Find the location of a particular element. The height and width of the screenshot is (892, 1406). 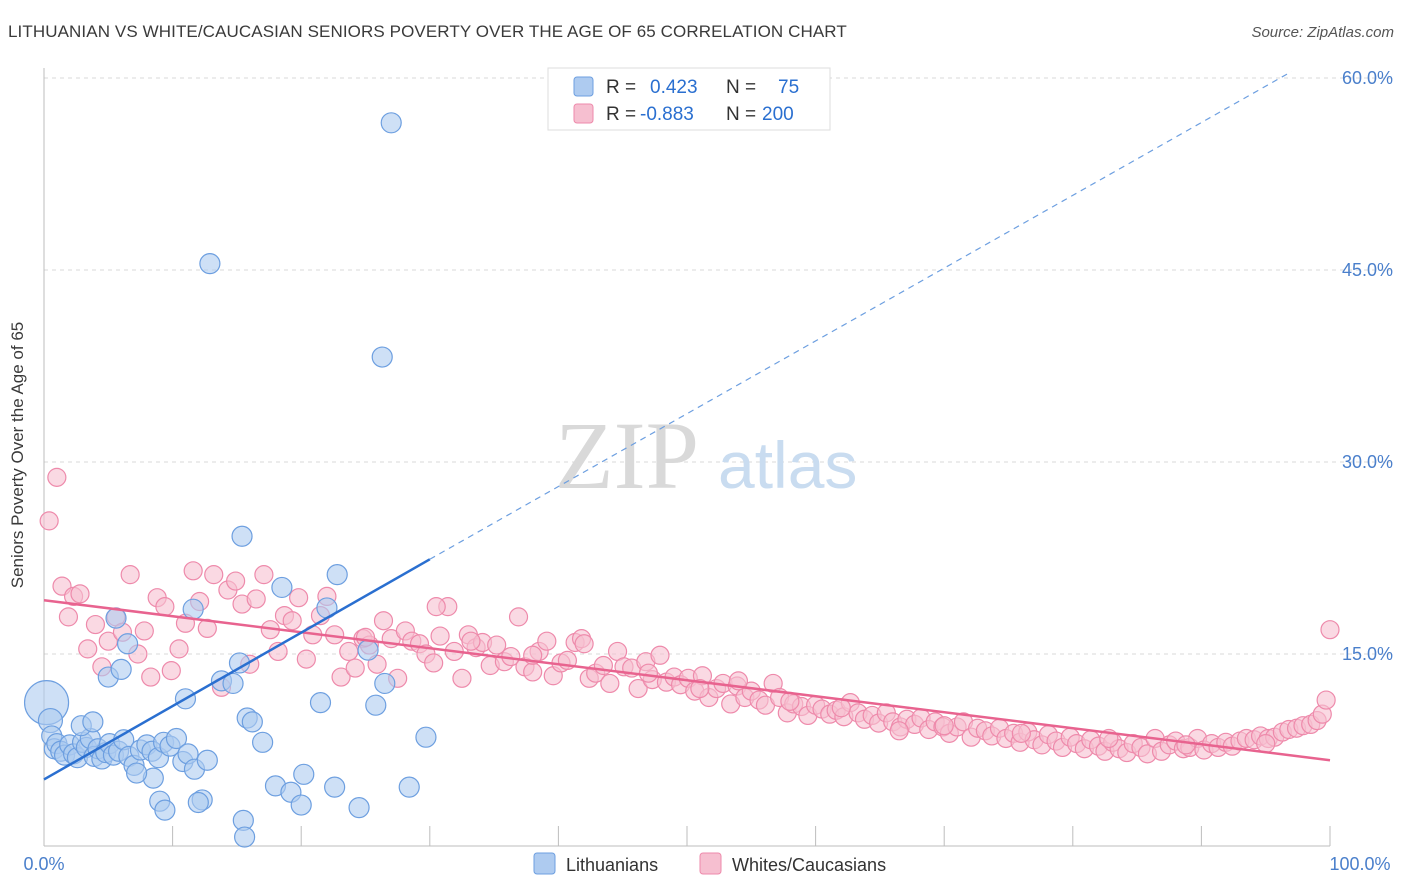

legend-swatch-whites is located at coordinates (583, 113).